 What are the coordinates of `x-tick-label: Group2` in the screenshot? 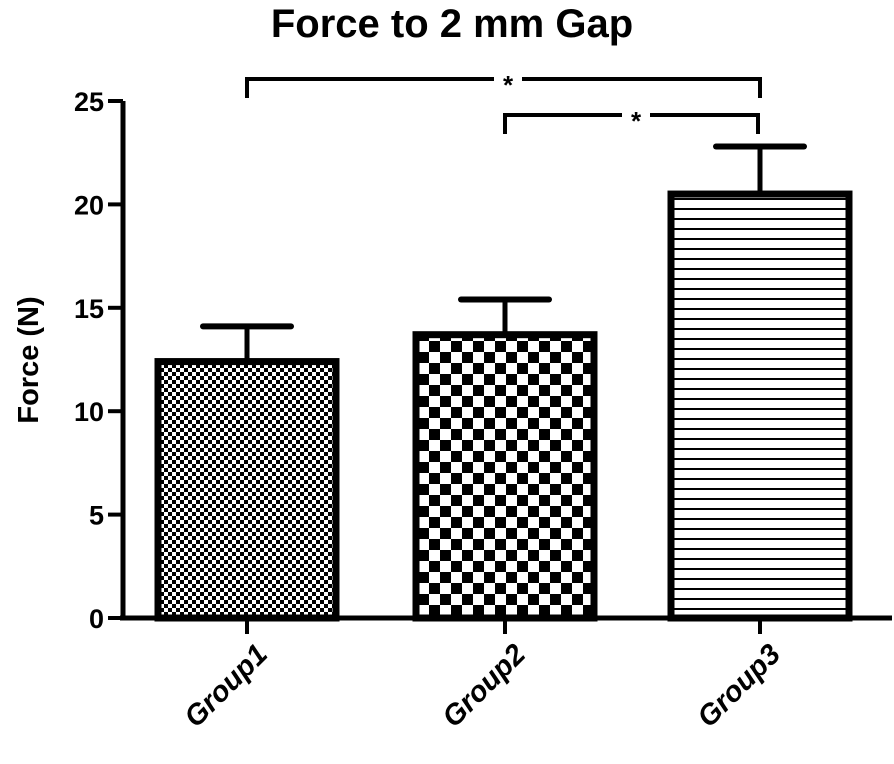 It's located at (484, 686).